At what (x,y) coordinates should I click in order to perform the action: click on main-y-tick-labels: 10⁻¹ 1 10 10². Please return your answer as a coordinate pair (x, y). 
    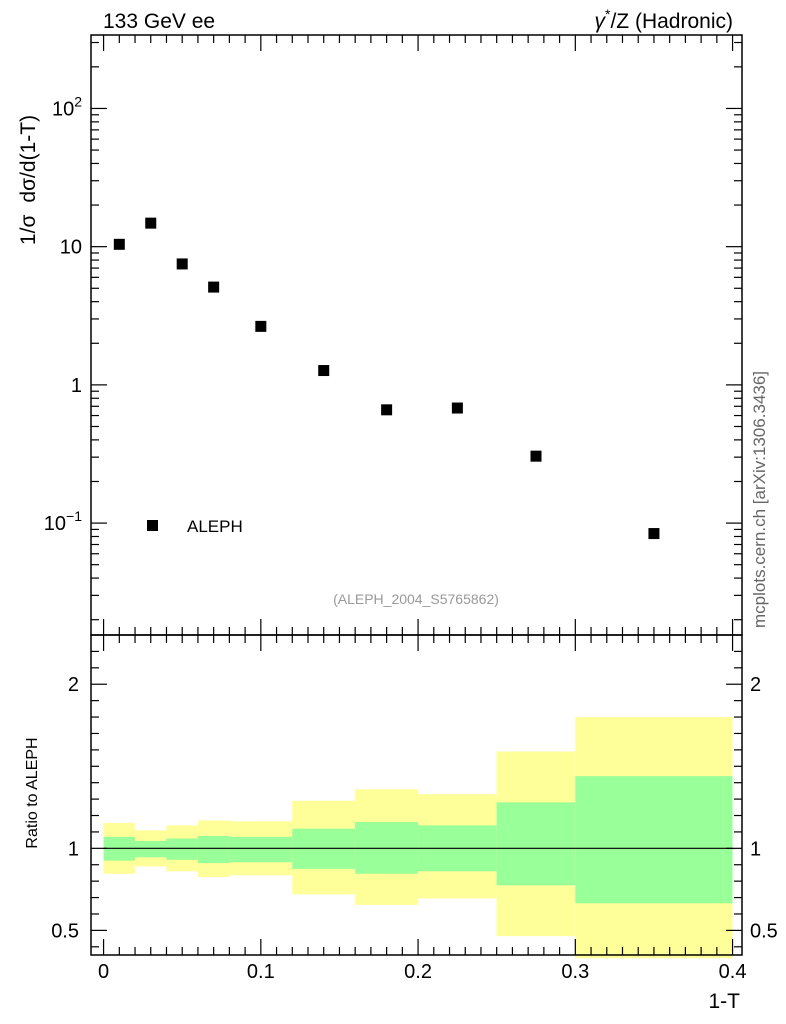
    Looking at the image, I should click on (63, 314).